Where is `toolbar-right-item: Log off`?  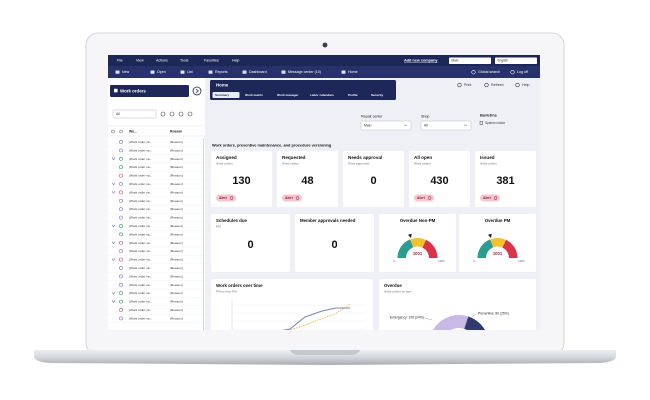
toolbar-right-item: Log off is located at coordinates (522, 72).